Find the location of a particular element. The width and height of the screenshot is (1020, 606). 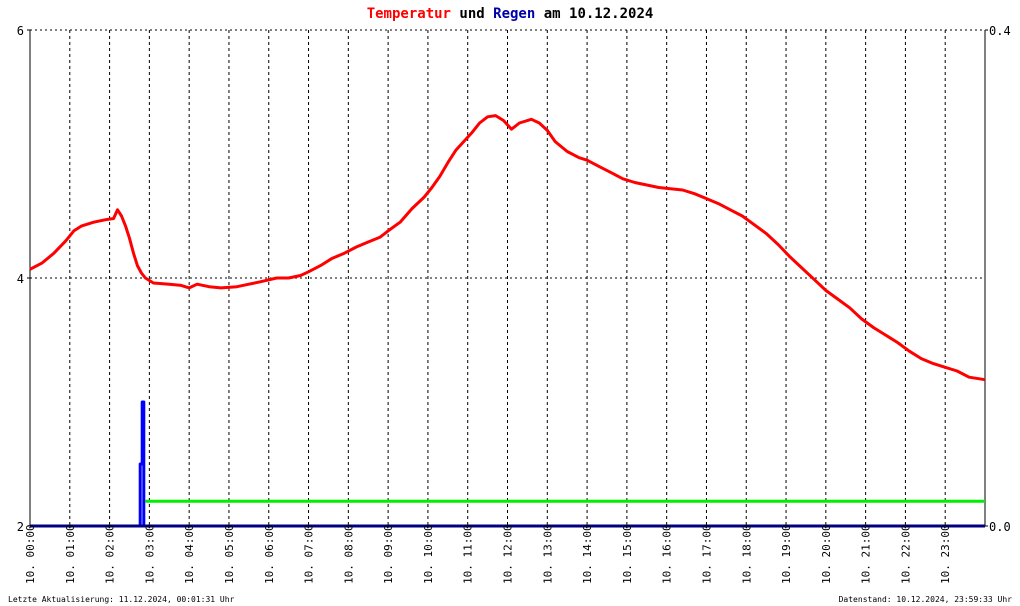

x-tick-label: 10. 05:00 is located at coordinates (229, 554).